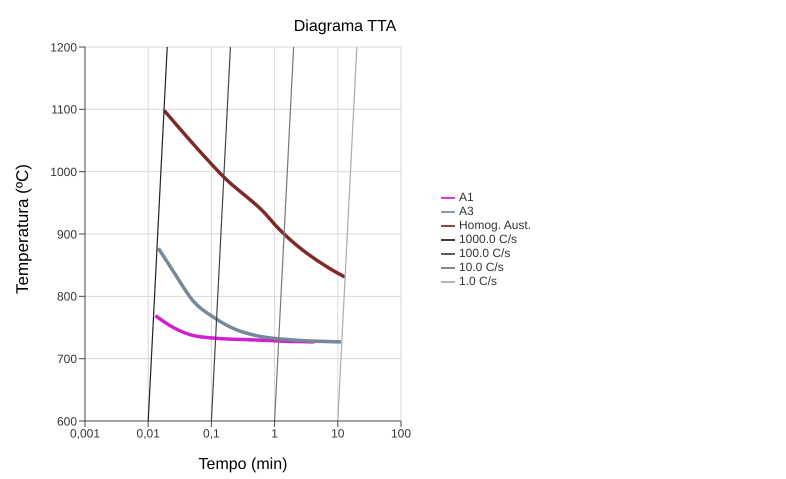 The width and height of the screenshot is (786, 479). Describe the element at coordinates (67, 421) in the screenshot. I see `y-tick-label: 600` at that location.